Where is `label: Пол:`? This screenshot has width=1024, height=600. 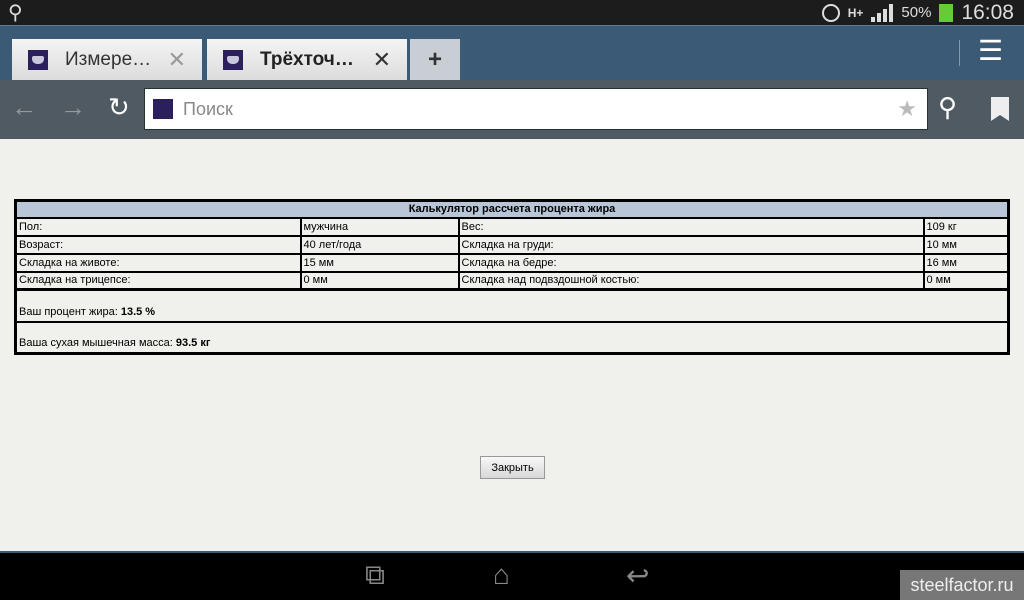
label: Пол: is located at coordinates (158, 226).